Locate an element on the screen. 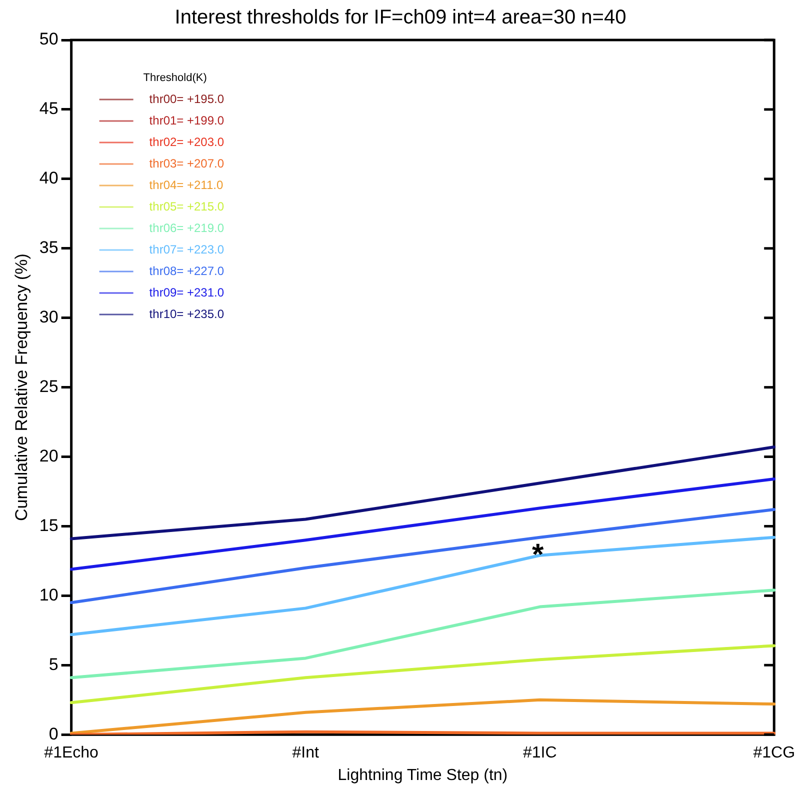  y-axis-title: Cumulative Relative Frequency (%) is located at coordinates (21, 387).